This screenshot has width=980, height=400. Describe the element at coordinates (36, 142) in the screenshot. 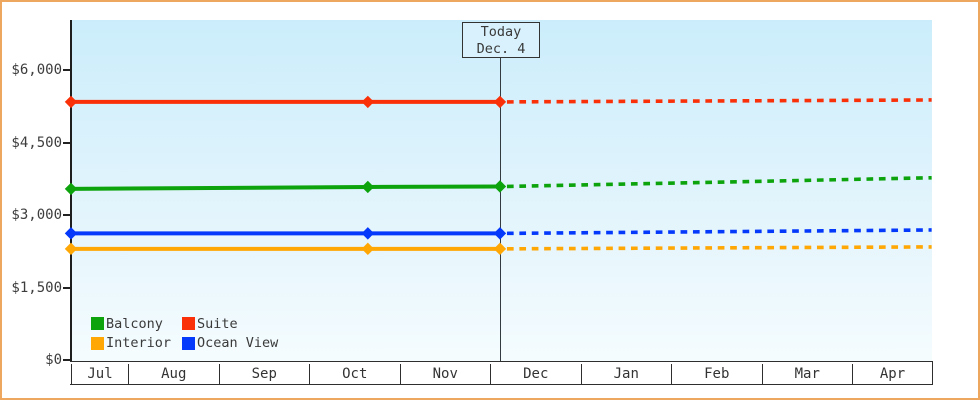

I see `y-tick-label: $4,500` at that location.